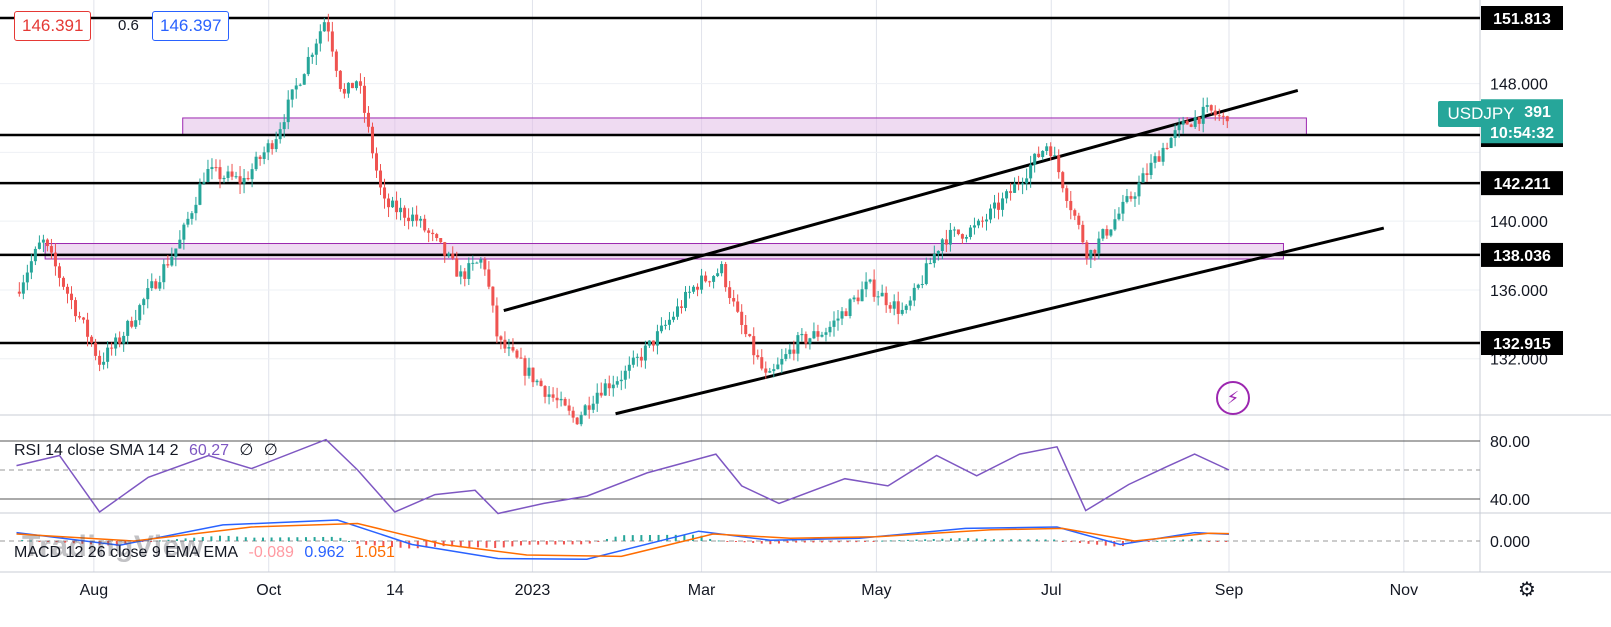 Image resolution: width=1611 pixels, height=627 pixels. Describe the element at coordinates (876, 590) in the screenshot. I see `time-tick-5: May` at that location.